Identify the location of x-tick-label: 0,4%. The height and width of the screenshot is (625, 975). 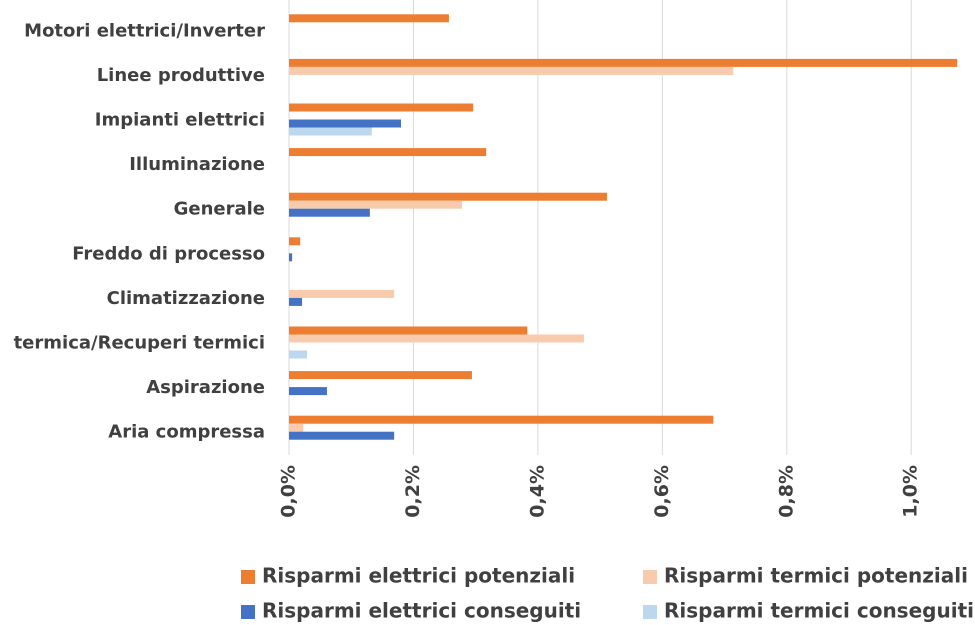
(537, 491).